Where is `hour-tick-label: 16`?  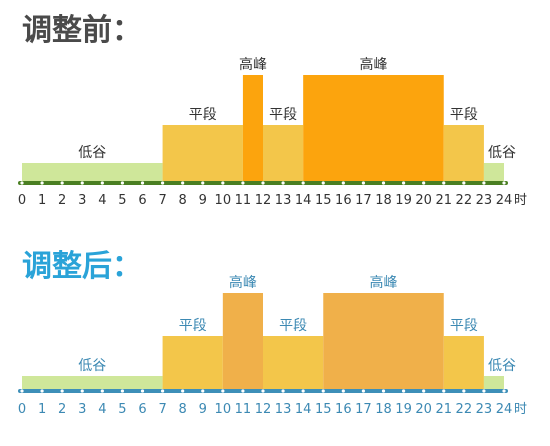
hour-tick-label: 16 is located at coordinates (343, 409).